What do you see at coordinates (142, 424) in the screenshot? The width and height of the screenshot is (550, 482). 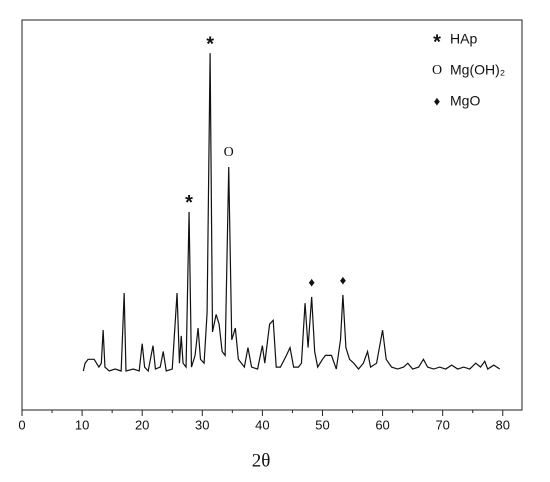 I see `x-tick-label: 20` at bounding box center [142, 424].